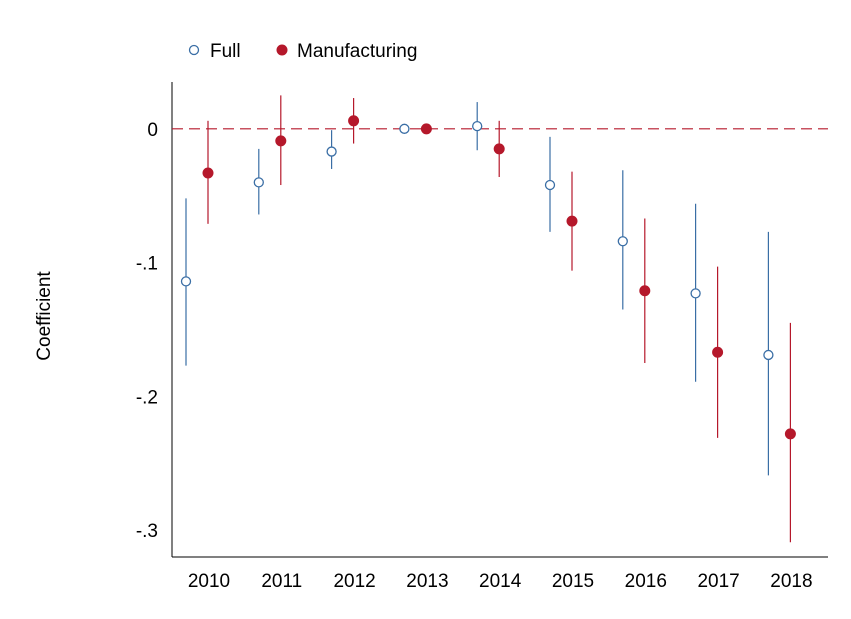  What do you see at coordinates (147, 531) in the screenshot?
I see `y-tick-label: -.3` at bounding box center [147, 531].